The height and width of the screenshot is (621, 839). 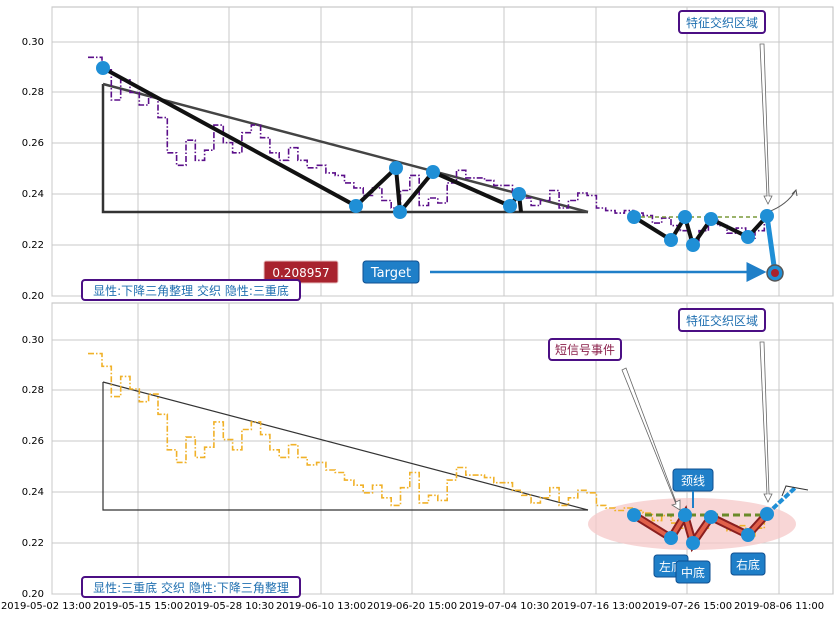 What do you see at coordinates (775, 273) in the screenshot?
I see `top-target-marker-core` at bounding box center [775, 273].